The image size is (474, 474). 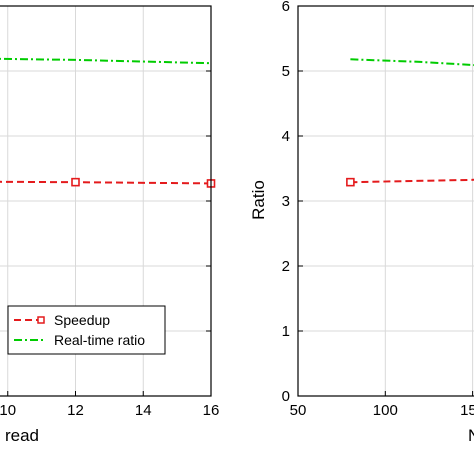 What do you see at coordinates (99, 340) in the screenshot?
I see `legend-entry-label: Real-time ratio` at bounding box center [99, 340].